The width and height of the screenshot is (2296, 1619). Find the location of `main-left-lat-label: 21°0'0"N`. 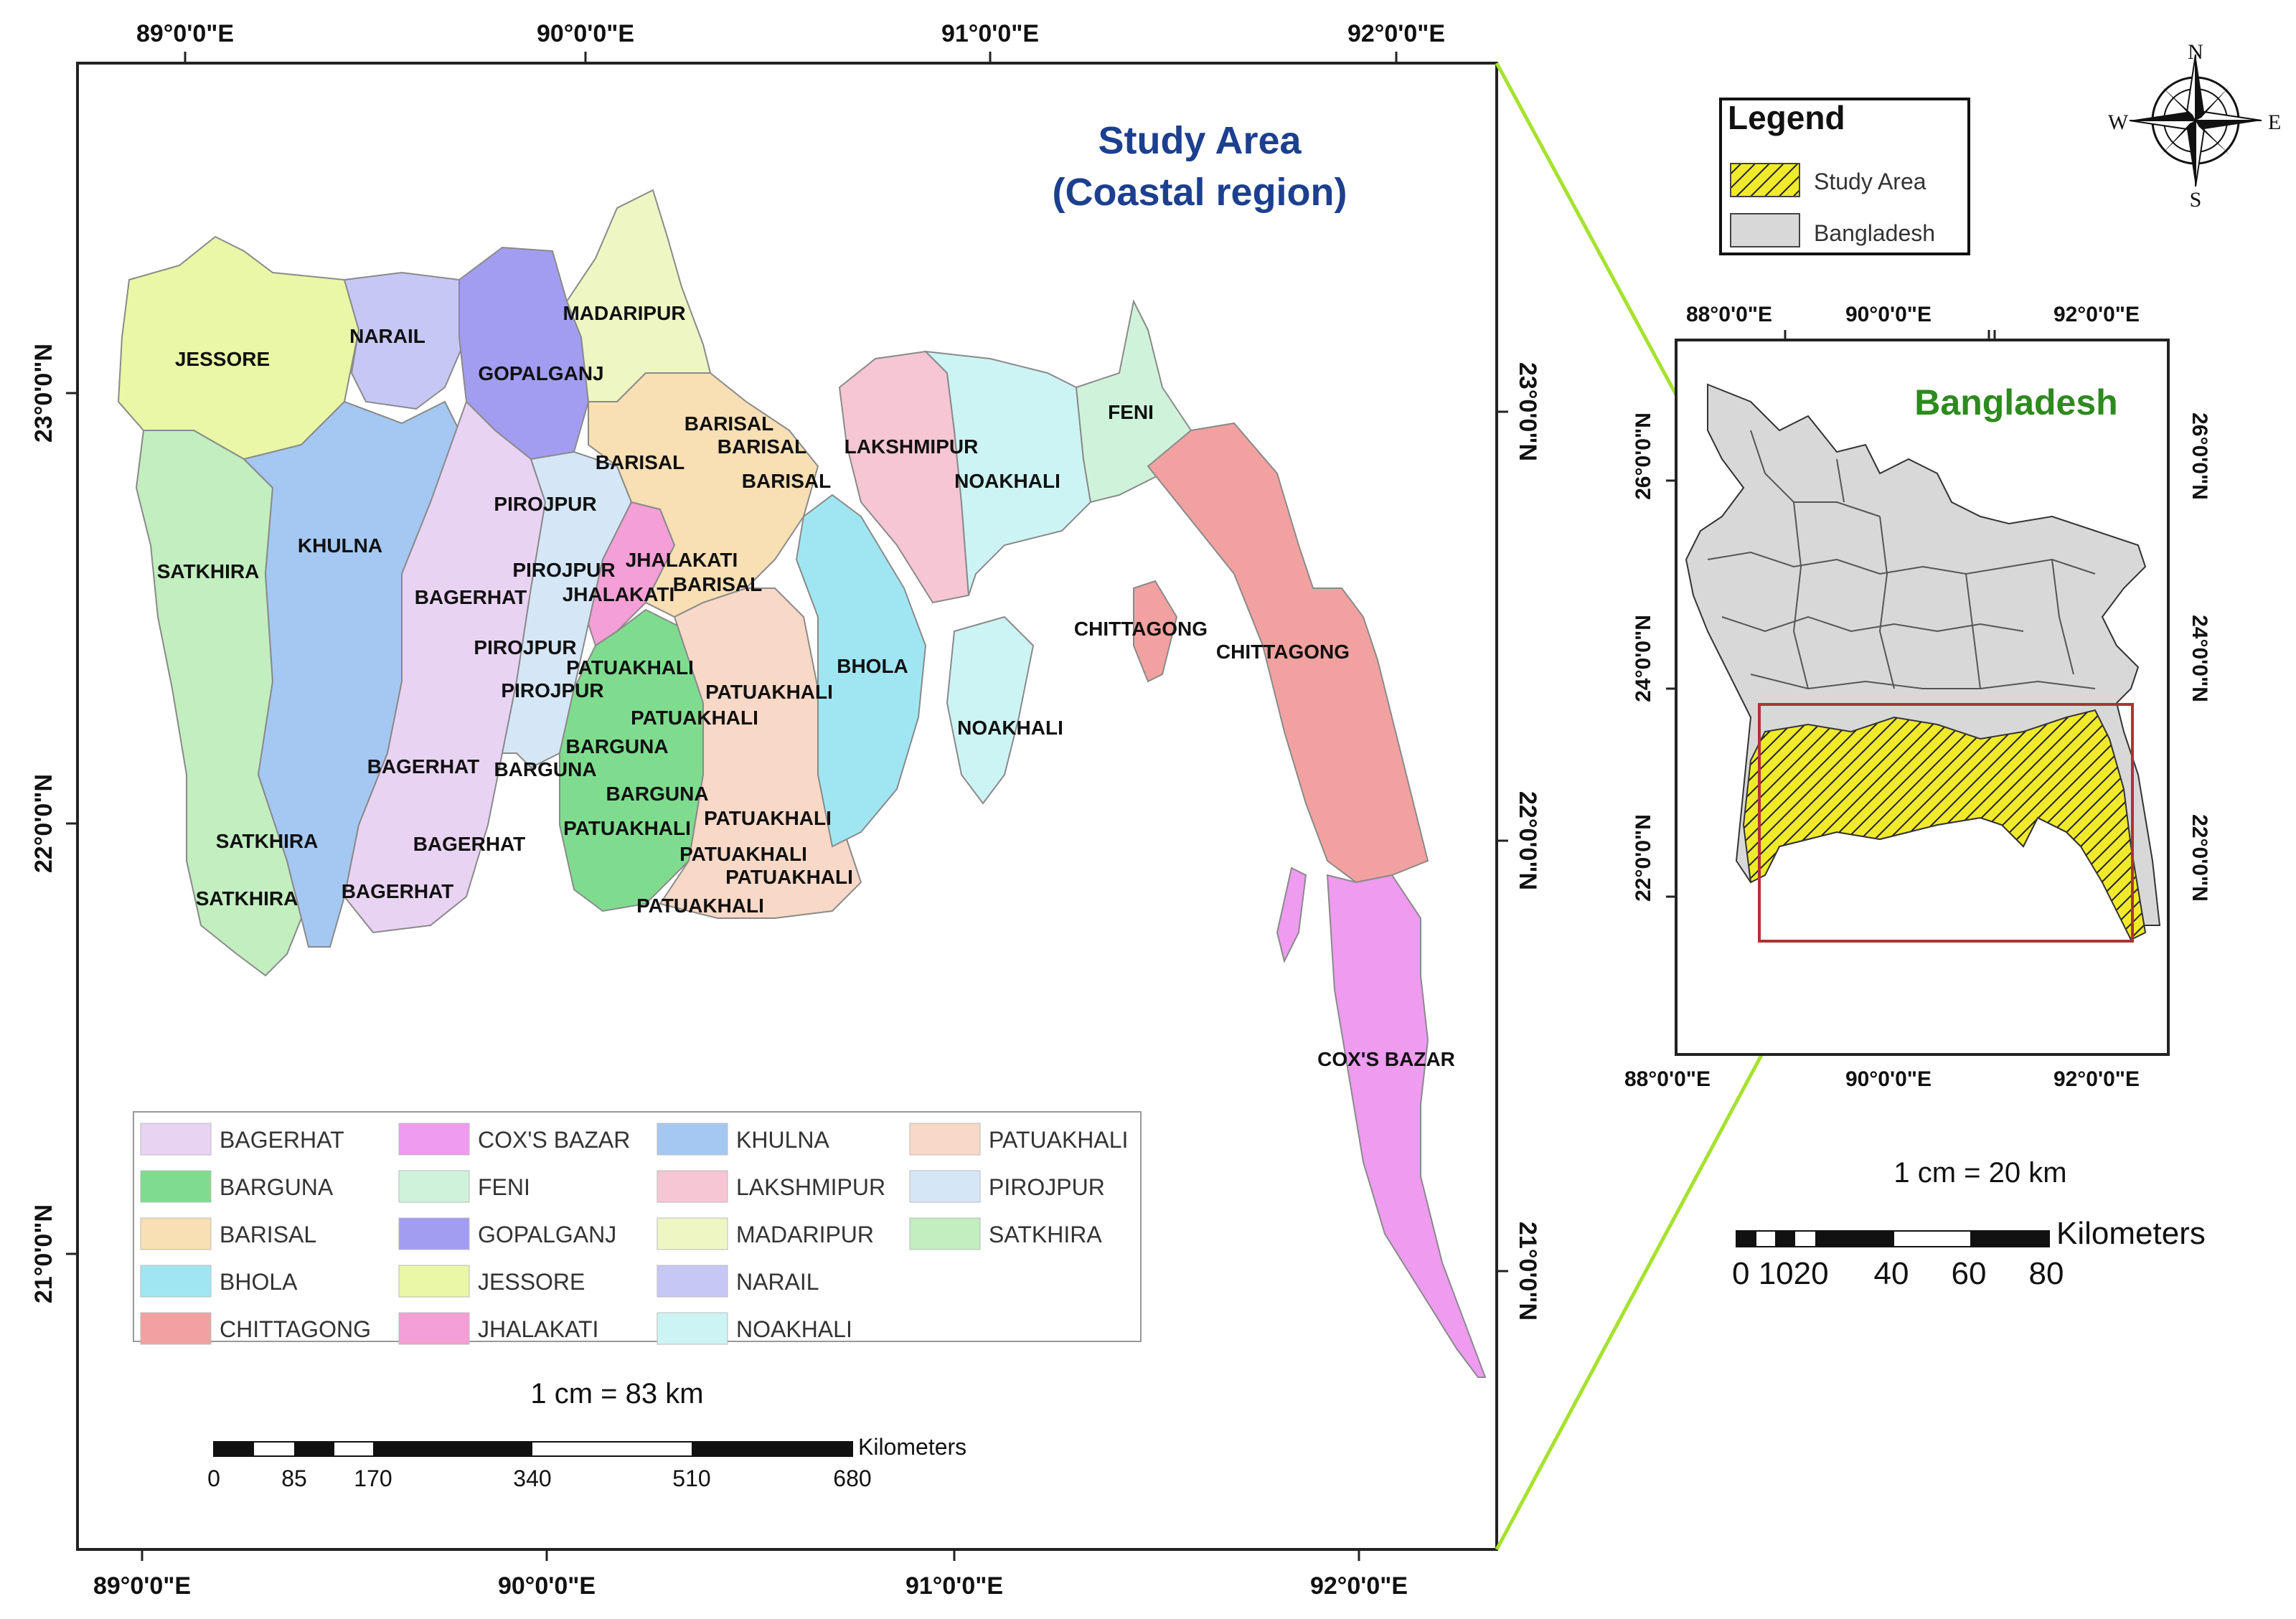

main-left-lat-label: 21°0'0"N is located at coordinates (43, 1253).